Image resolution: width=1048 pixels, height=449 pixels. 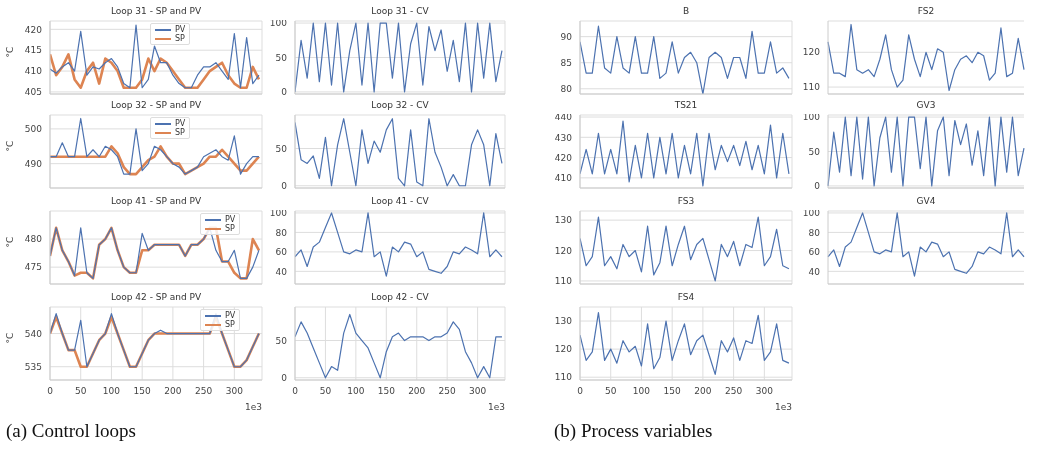 I want to click on y-tick-label: 430, so click(x=563, y=137).